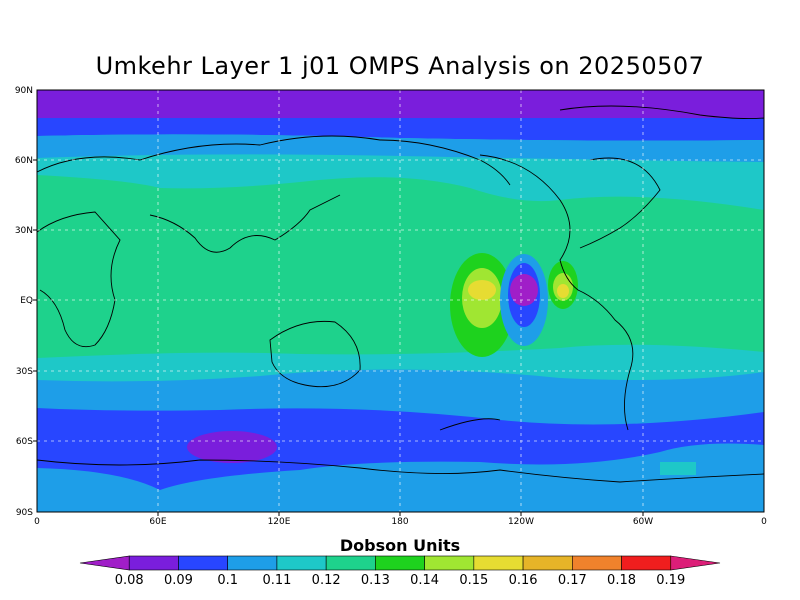 The width and height of the screenshot is (800, 600). I want to click on lon-tick-180: 180, so click(399, 522).